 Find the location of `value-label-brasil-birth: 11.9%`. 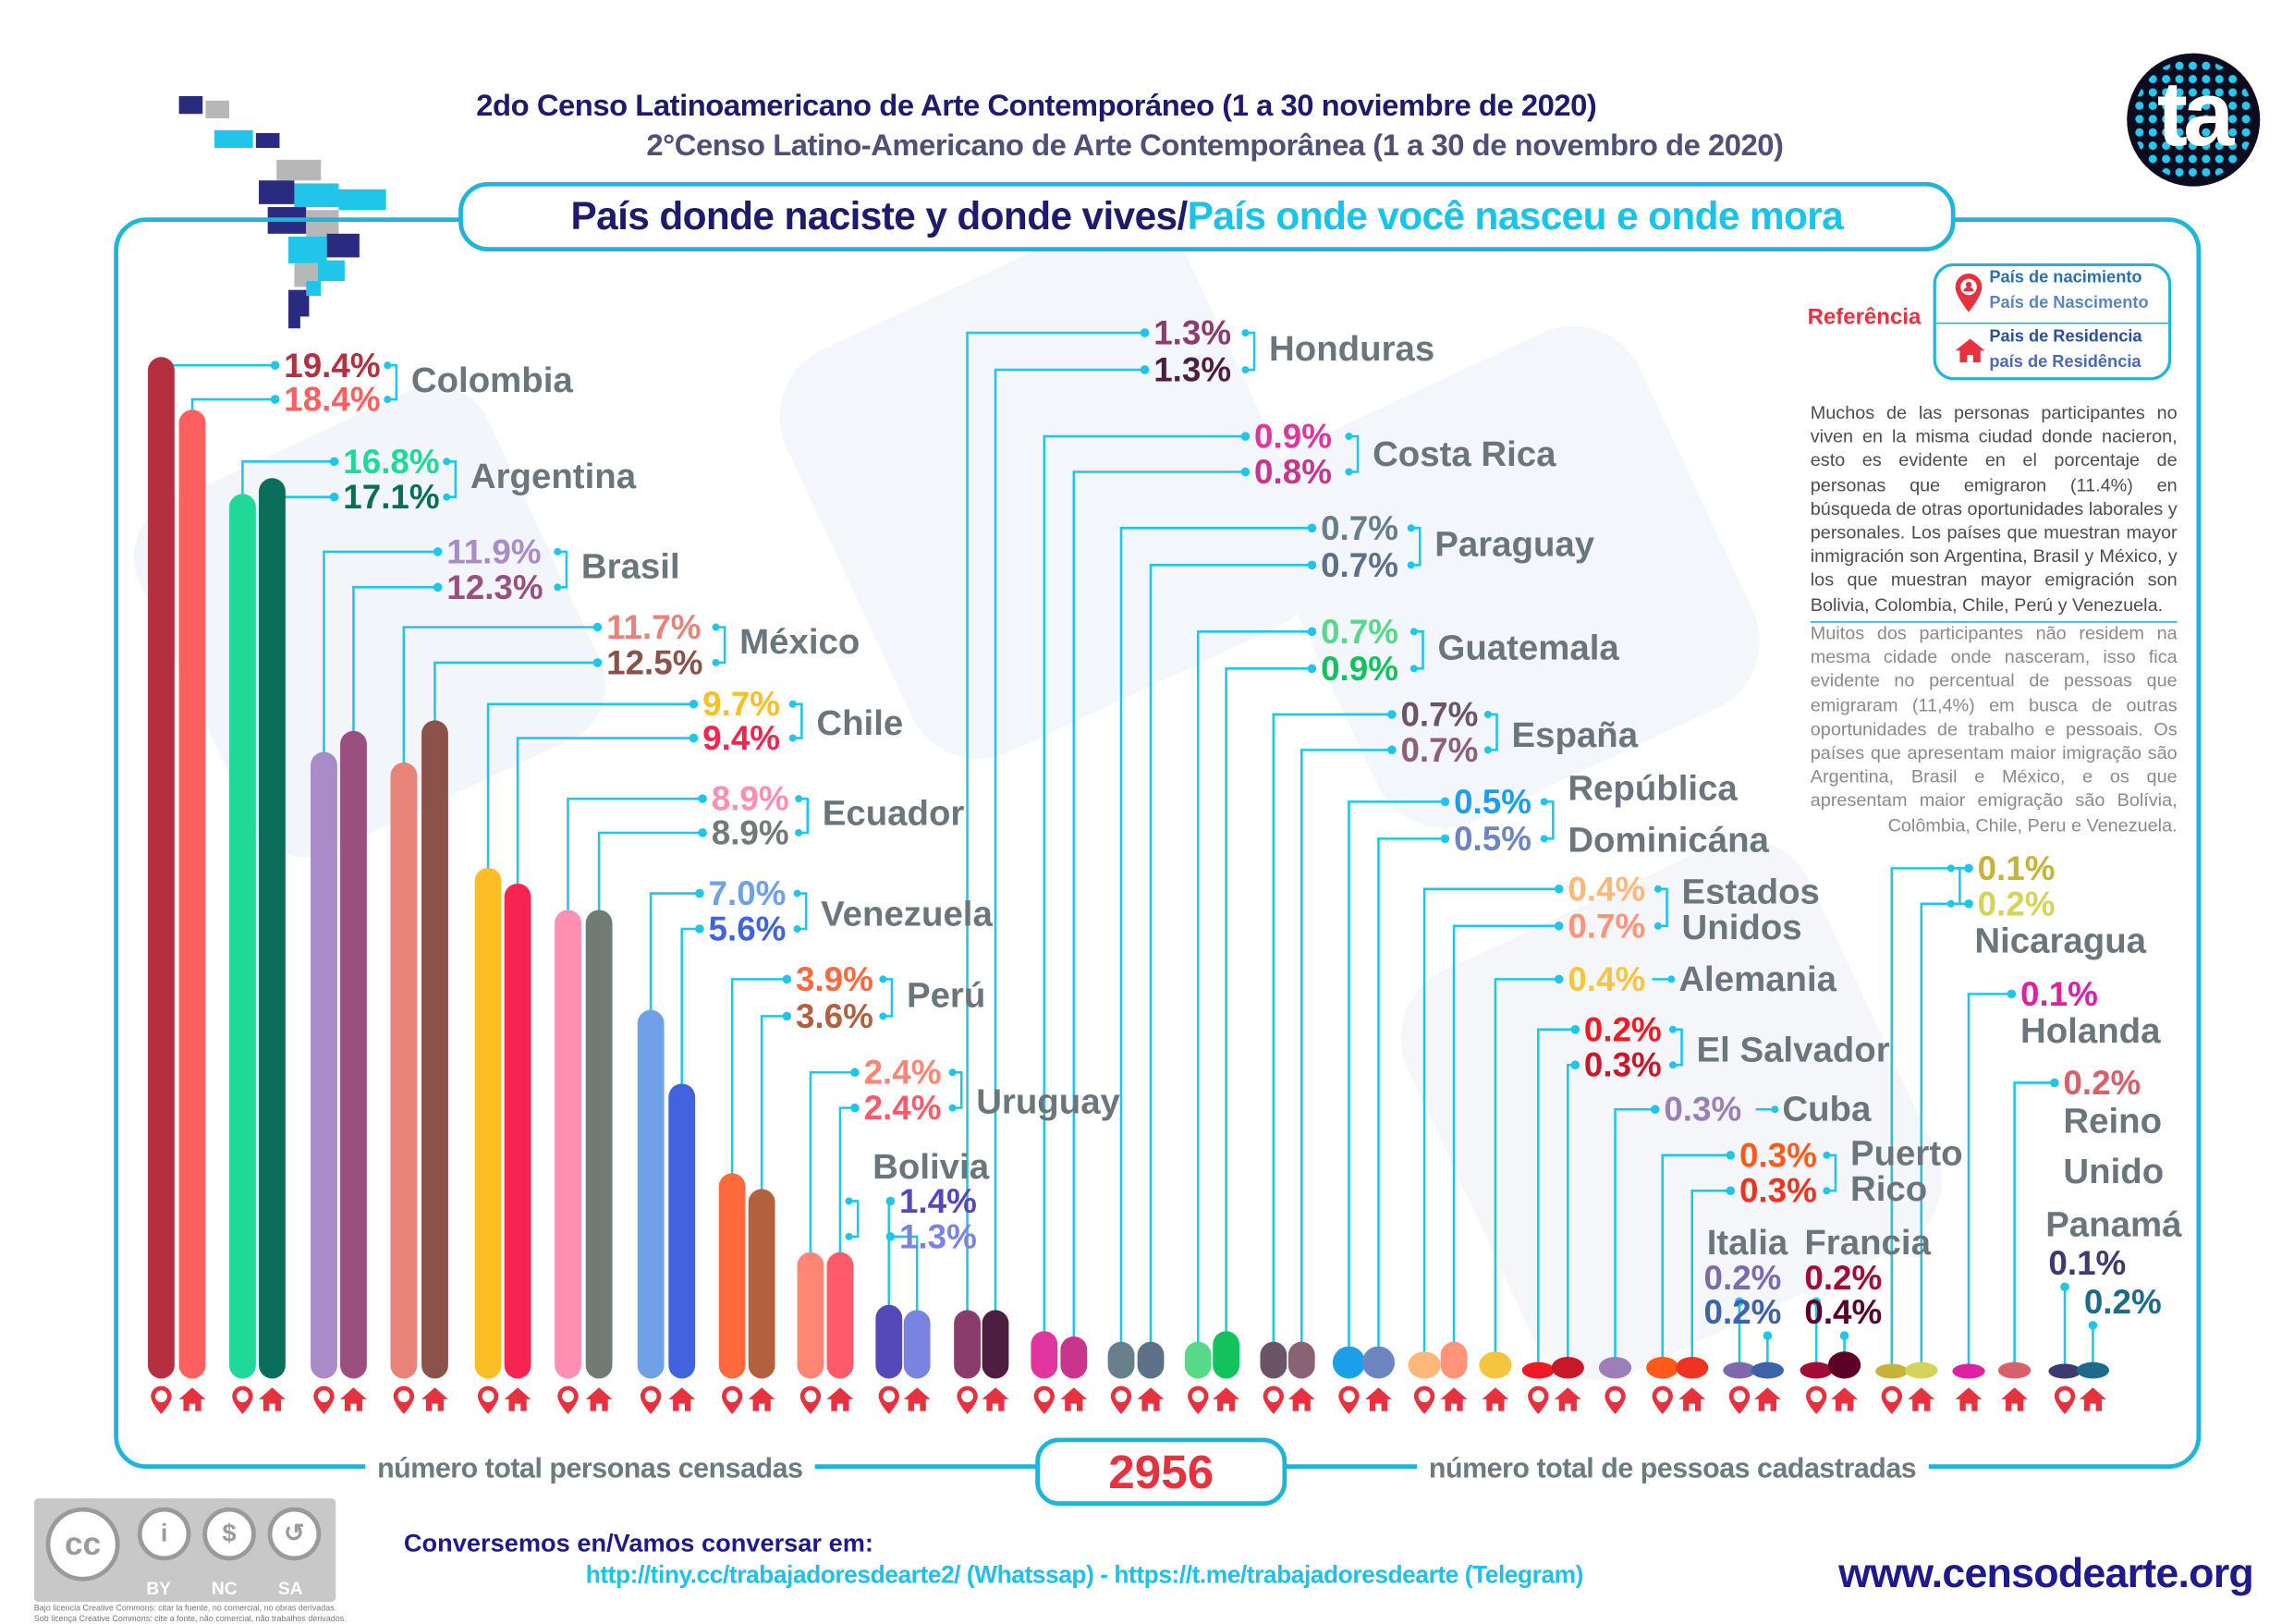

value-label-brasil-birth: 11.9% is located at coordinates (494, 551).